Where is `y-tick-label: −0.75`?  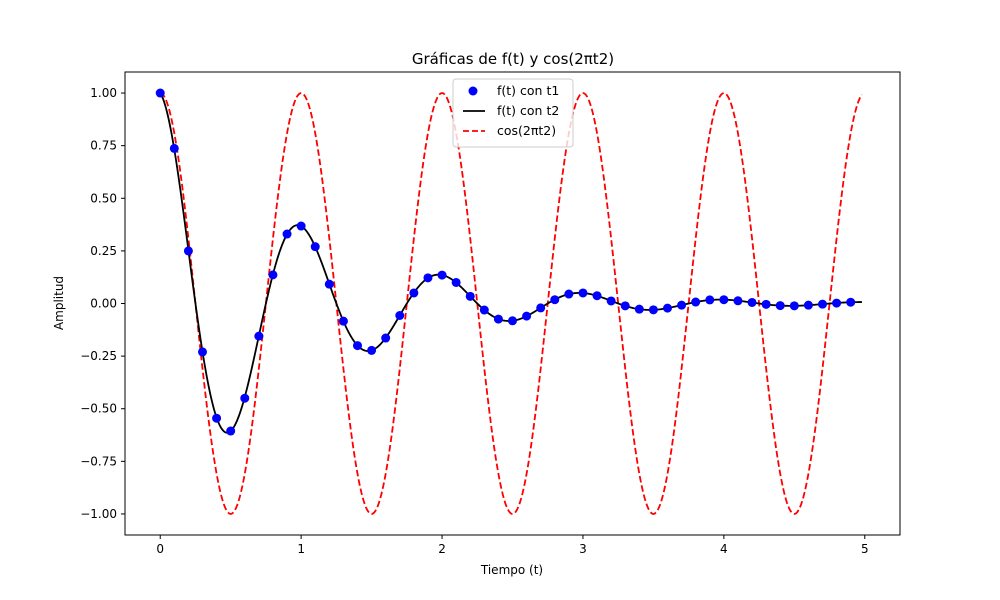
y-tick-label: −0.75 is located at coordinates (98, 461).